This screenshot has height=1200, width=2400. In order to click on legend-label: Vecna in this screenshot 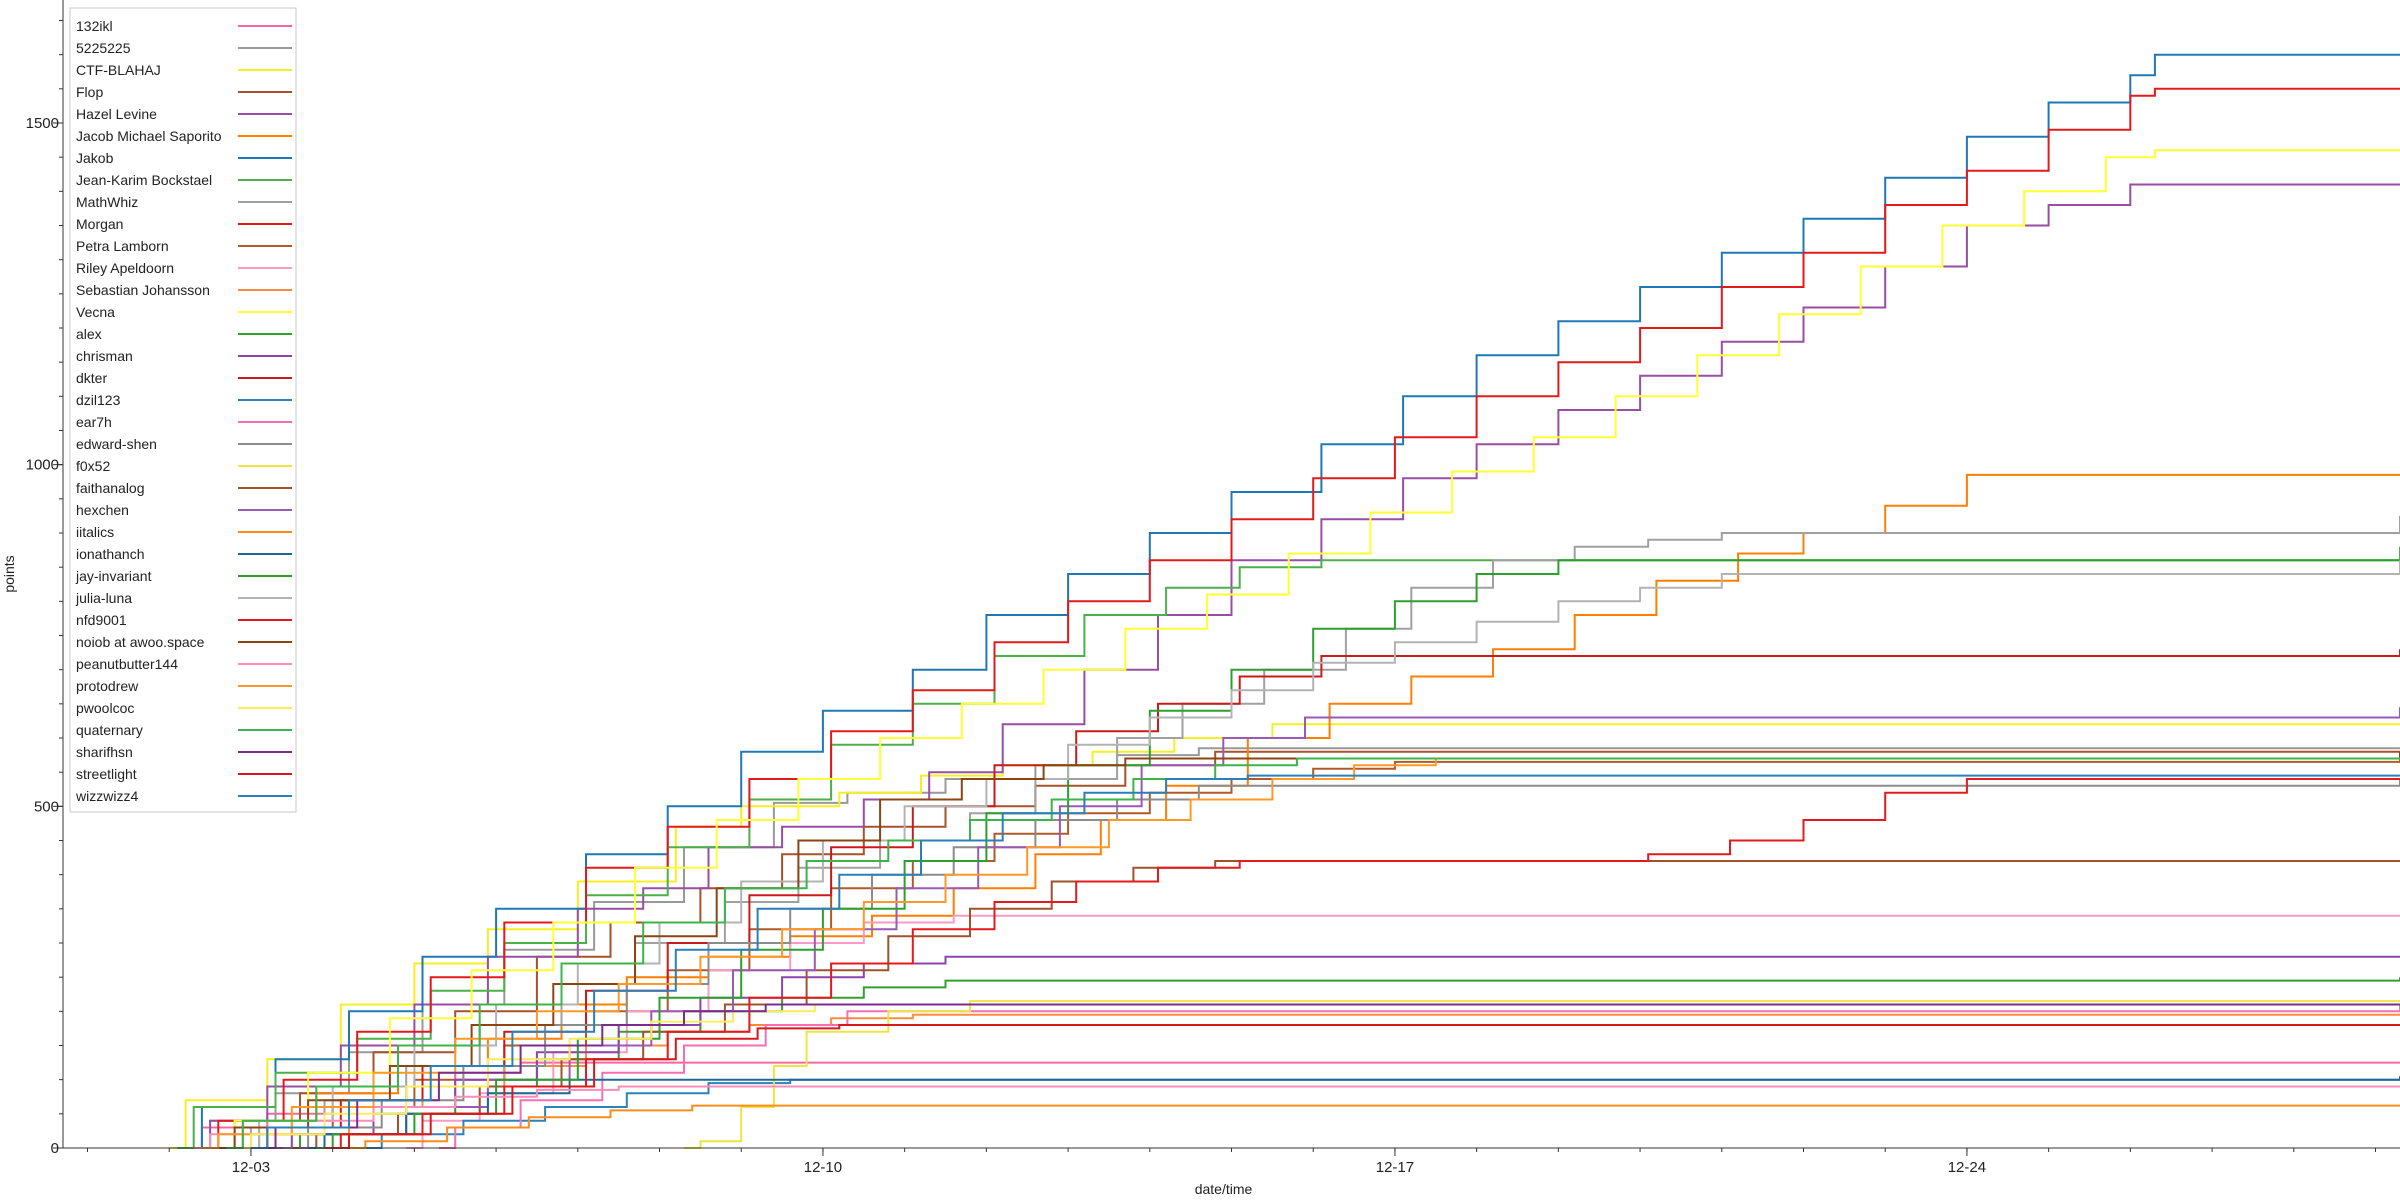, I will do `click(95, 312)`.